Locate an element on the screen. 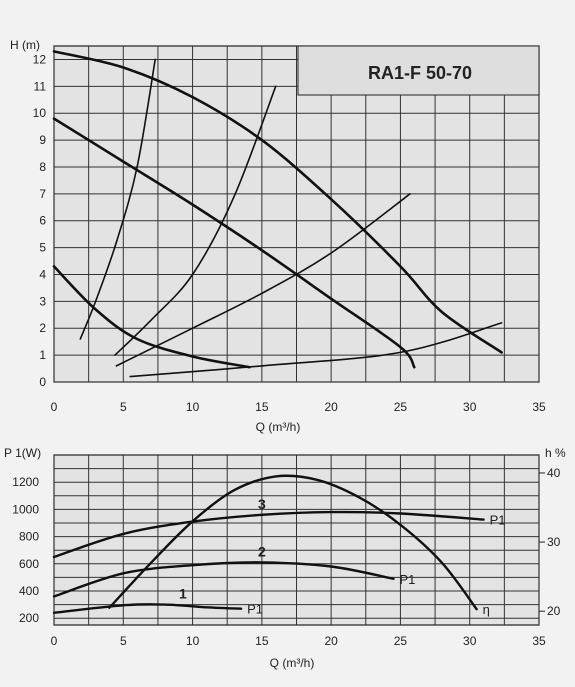 The image size is (575, 687). y-tick-label: 9 is located at coordinates (42, 140).